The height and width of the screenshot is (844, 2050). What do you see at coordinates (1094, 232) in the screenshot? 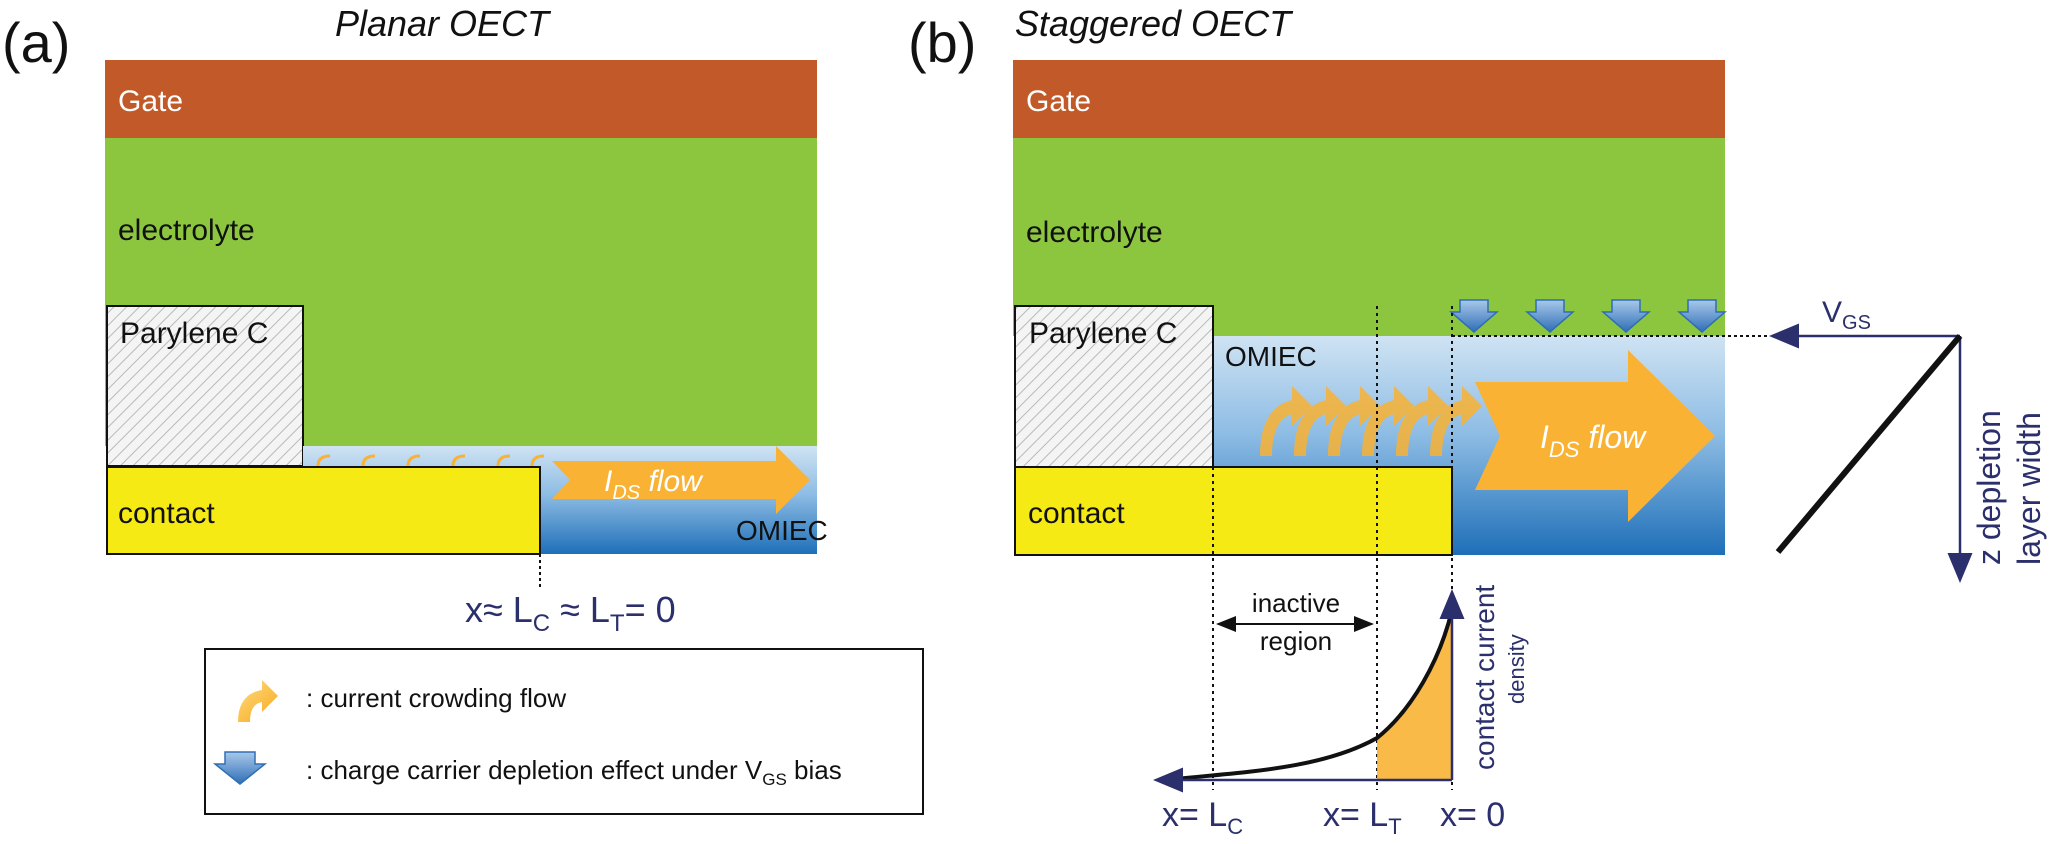
I see `electrolyte-label-b: electrolyte` at bounding box center [1094, 232].